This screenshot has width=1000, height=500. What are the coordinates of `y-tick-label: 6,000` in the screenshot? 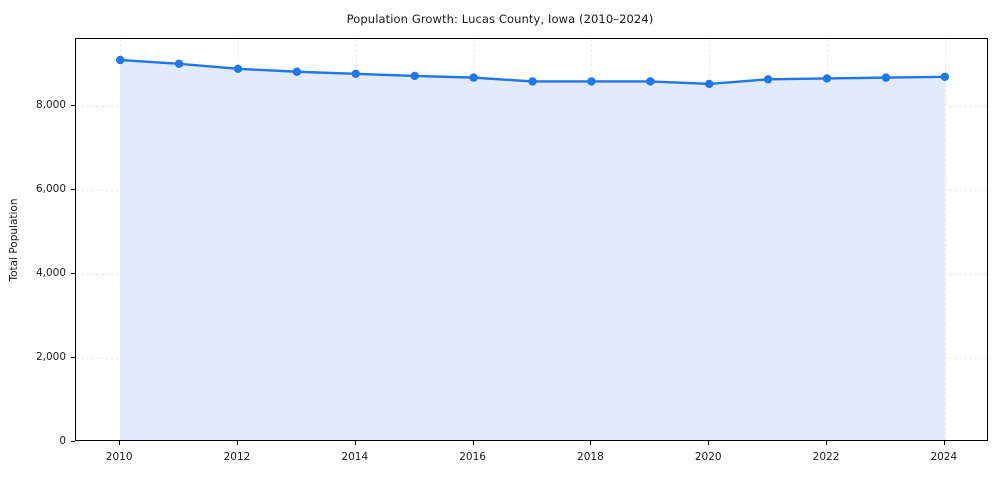 It's located at (50, 189).